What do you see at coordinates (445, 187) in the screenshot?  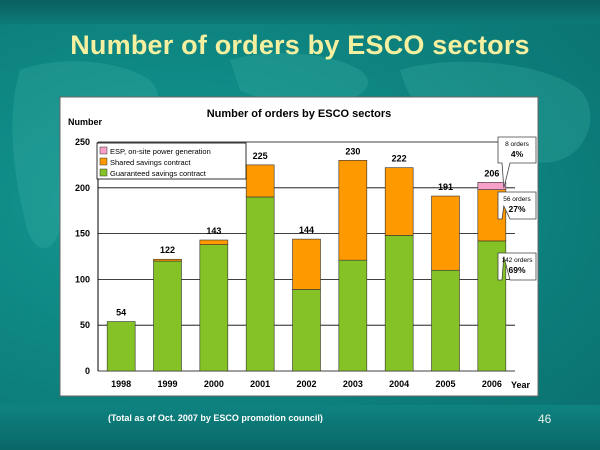 I see `bar-total-label: 191` at bounding box center [445, 187].